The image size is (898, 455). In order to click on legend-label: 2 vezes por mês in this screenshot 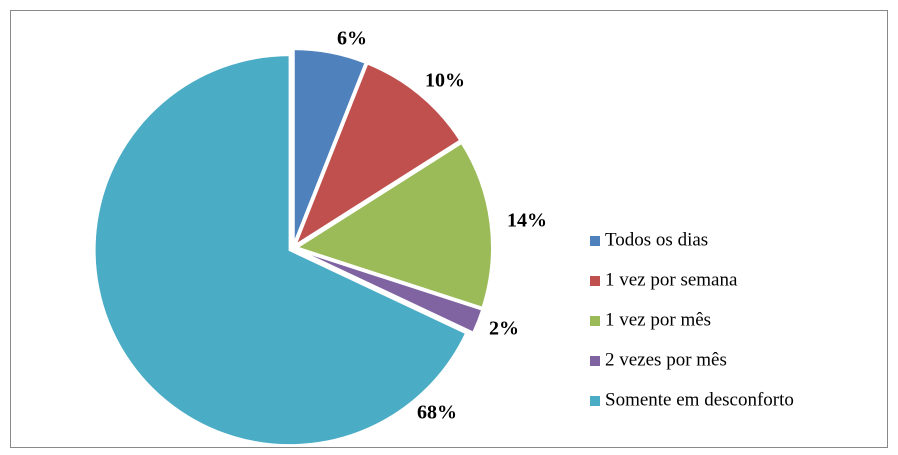, I will do `click(666, 359)`.